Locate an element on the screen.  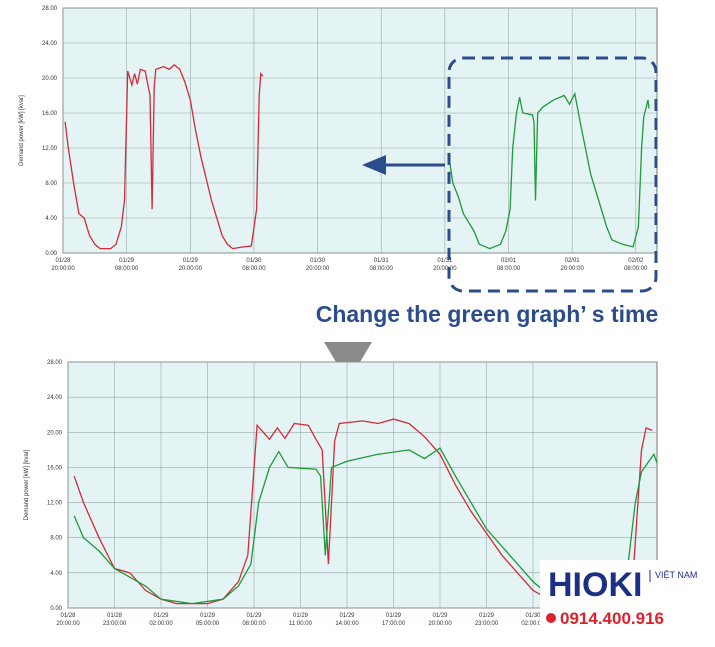
highlight-box is located at coordinates (552, 174).